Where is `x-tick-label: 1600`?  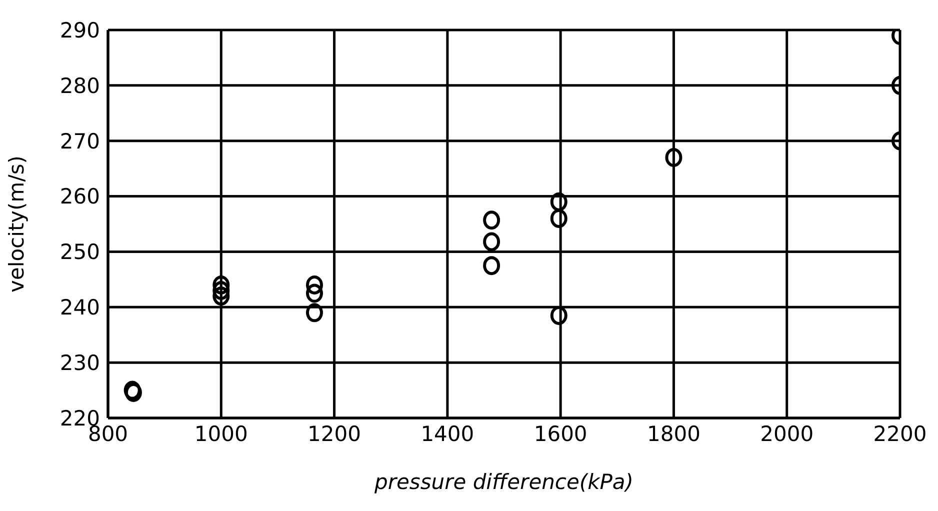
x-tick-label: 1600 is located at coordinates (561, 434).